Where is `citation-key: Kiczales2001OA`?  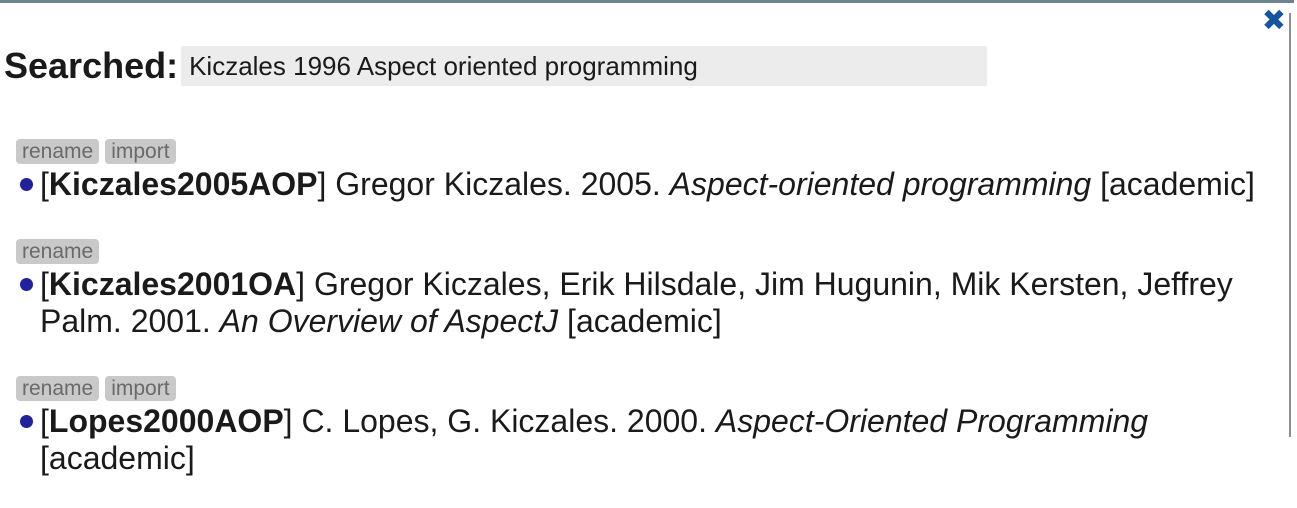
citation-key: Kiczales2001OA is located at coordinates (172, 284).